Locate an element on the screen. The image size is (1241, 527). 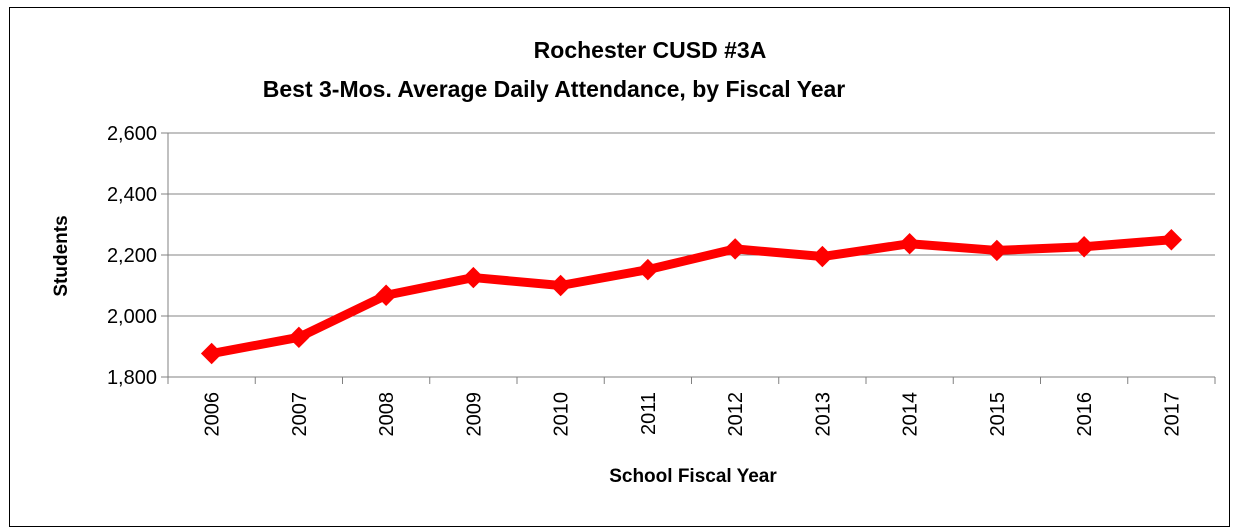
x-tick-label: 2014 is located at coordinates (911, 414).